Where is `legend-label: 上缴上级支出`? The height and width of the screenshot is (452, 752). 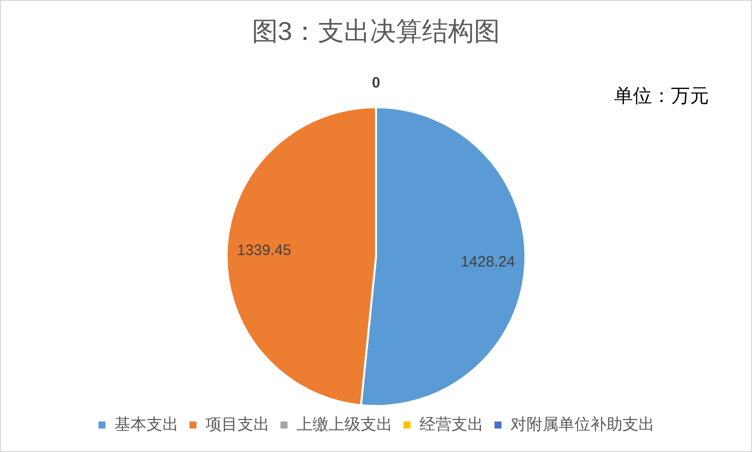
legend-label: 上缴上级支出 is located at coordinates (344, 424).